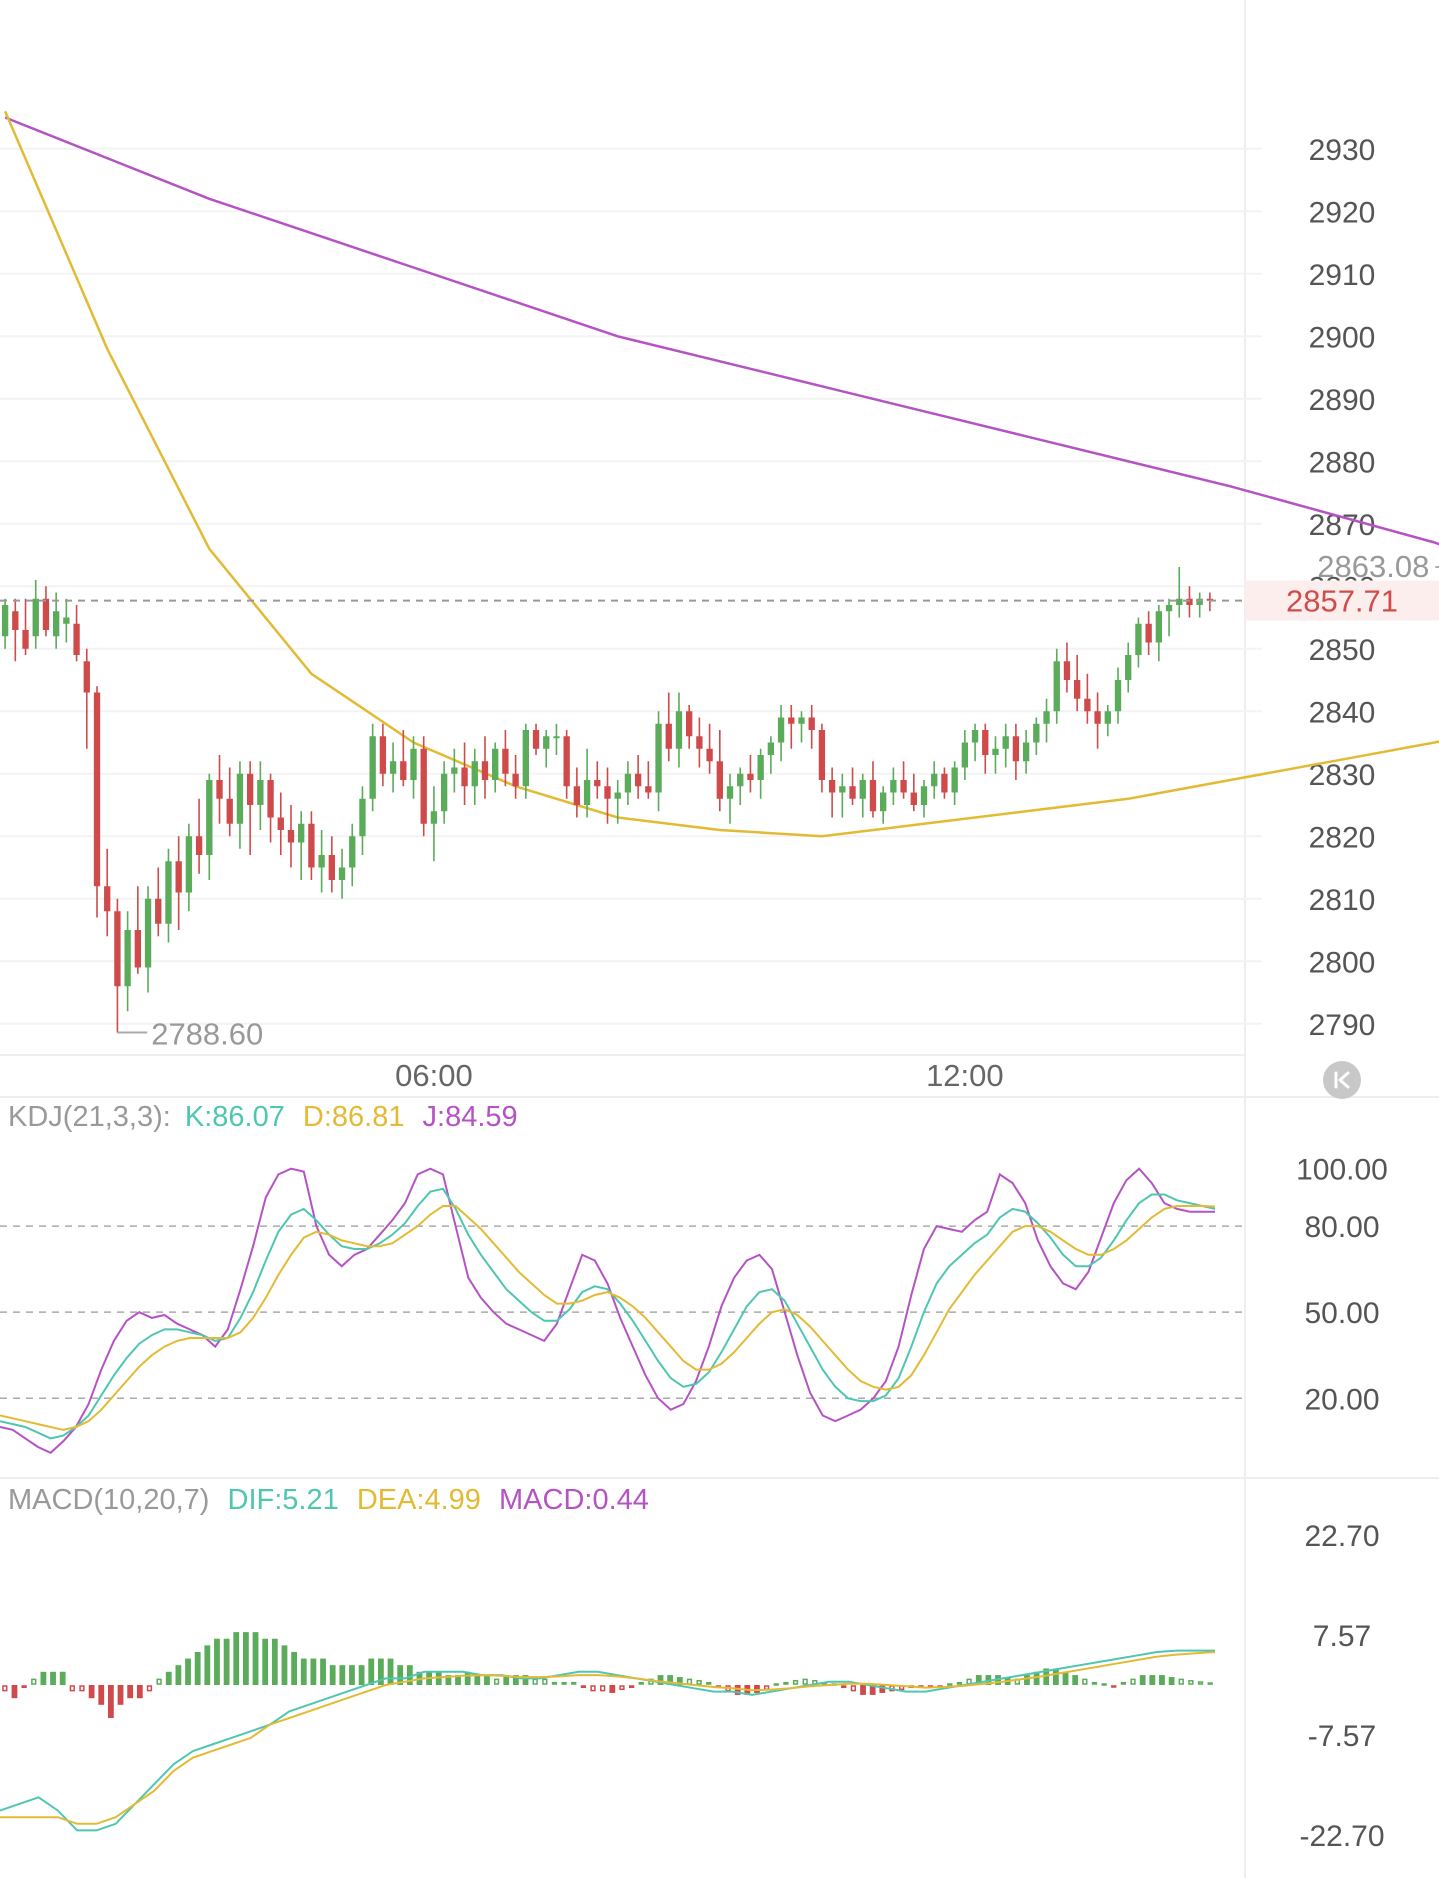 This screenshot has width=1439, height=1878. What do you see at coordinates (1341, 1313) in the screenshot?
I see `kdj-tick-label: 50.00` at bounding box center [1341, 1313].